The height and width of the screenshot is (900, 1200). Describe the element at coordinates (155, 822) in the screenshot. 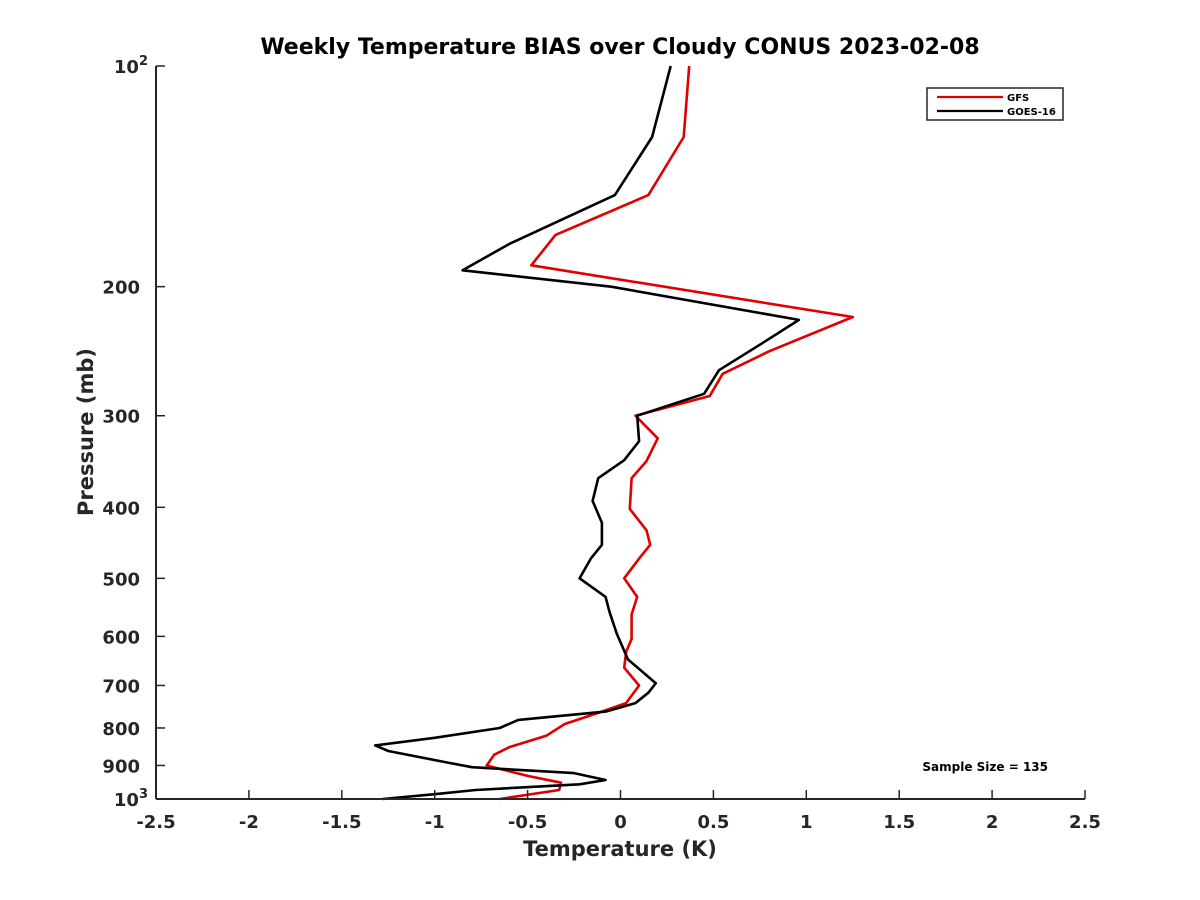

I see `x-tick-label: -2.5` at that location.